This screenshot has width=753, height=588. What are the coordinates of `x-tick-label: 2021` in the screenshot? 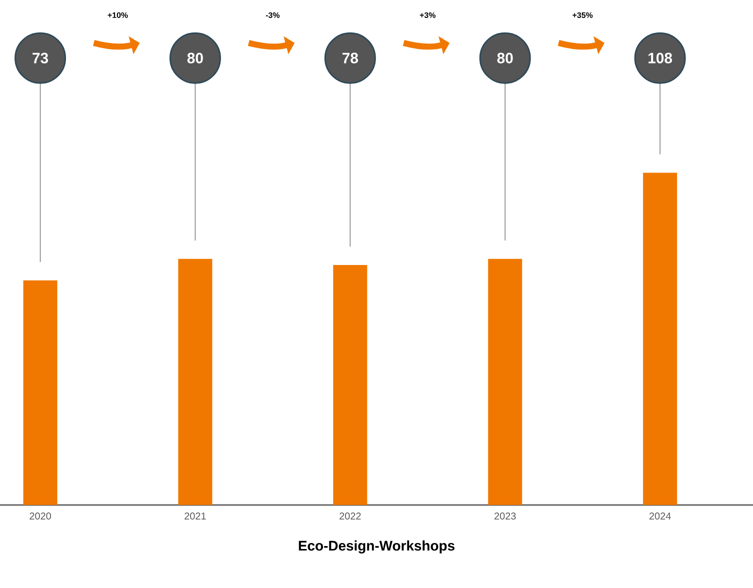 It's located at (195, 516).